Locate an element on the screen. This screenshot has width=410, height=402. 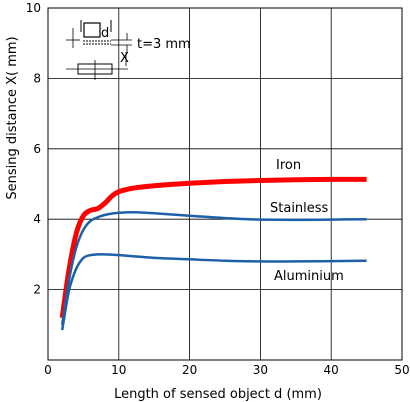
y-axis-label: Sensing distance X( mm) is located at coordinates (12, 117).